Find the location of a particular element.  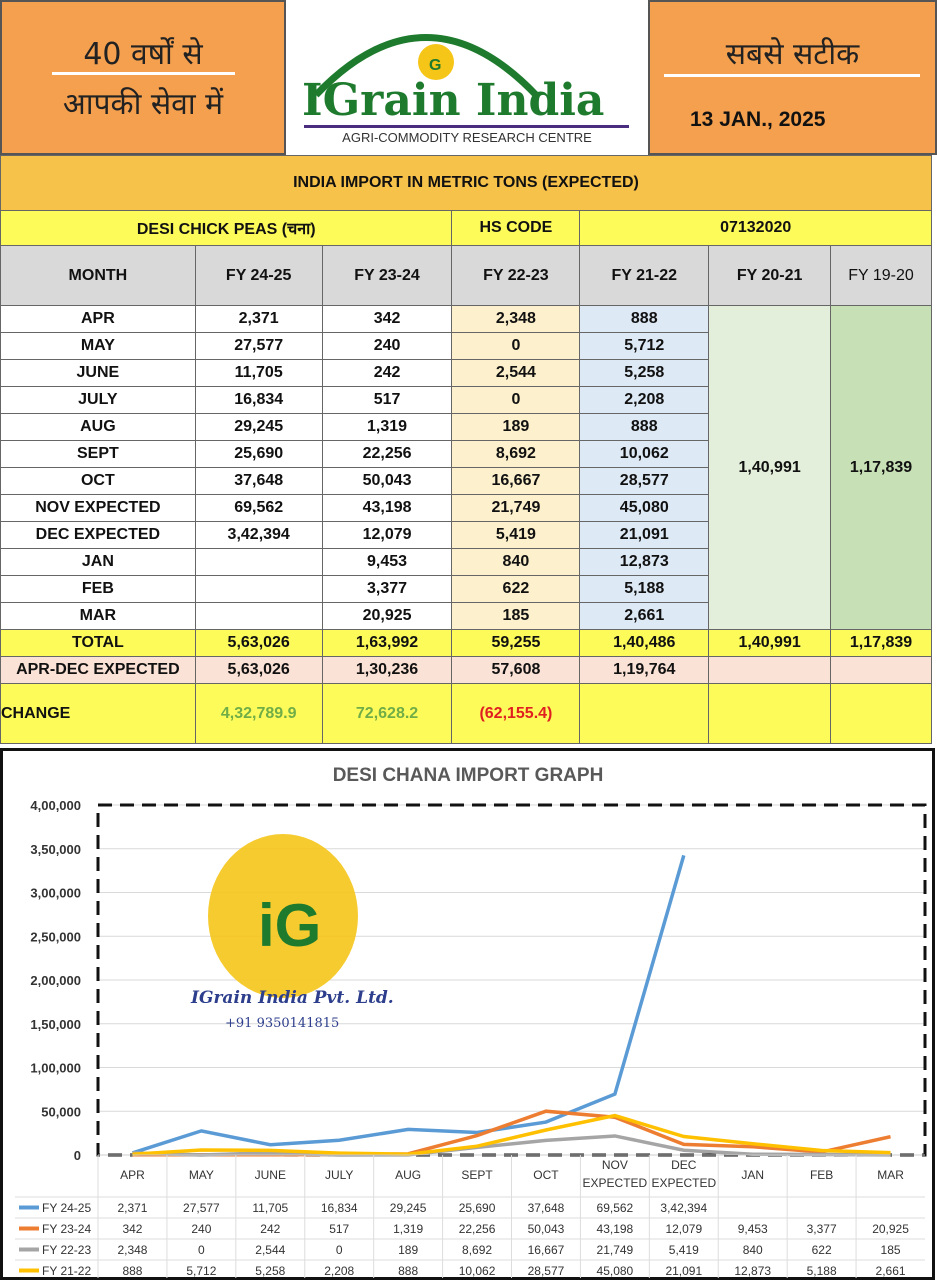

x-tick-label: NOV is located at coordinates (615, 1165).